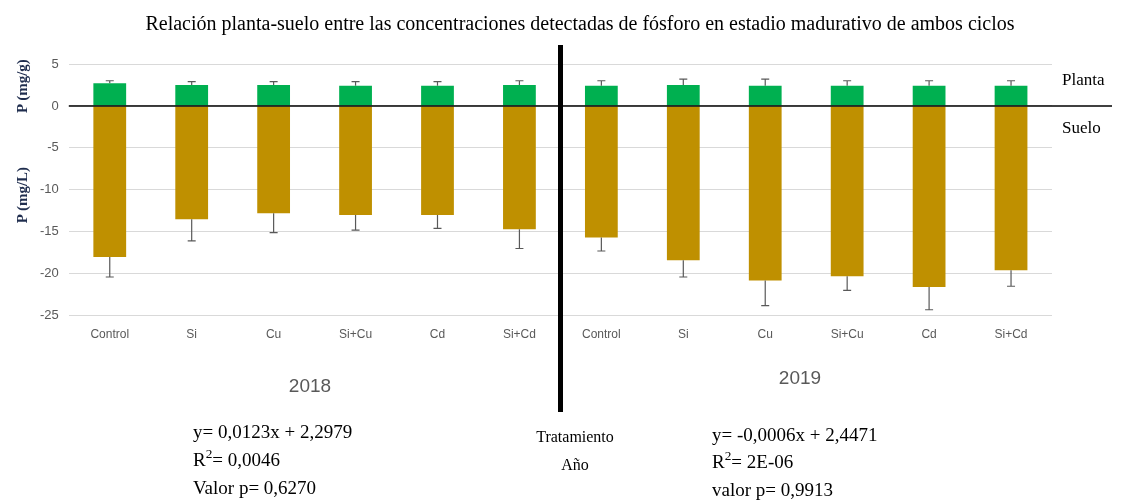  Describe the element at coordinates (273, 431) in the screenshot. I see `text: y= 0,0123x + 2,2979` at that location.